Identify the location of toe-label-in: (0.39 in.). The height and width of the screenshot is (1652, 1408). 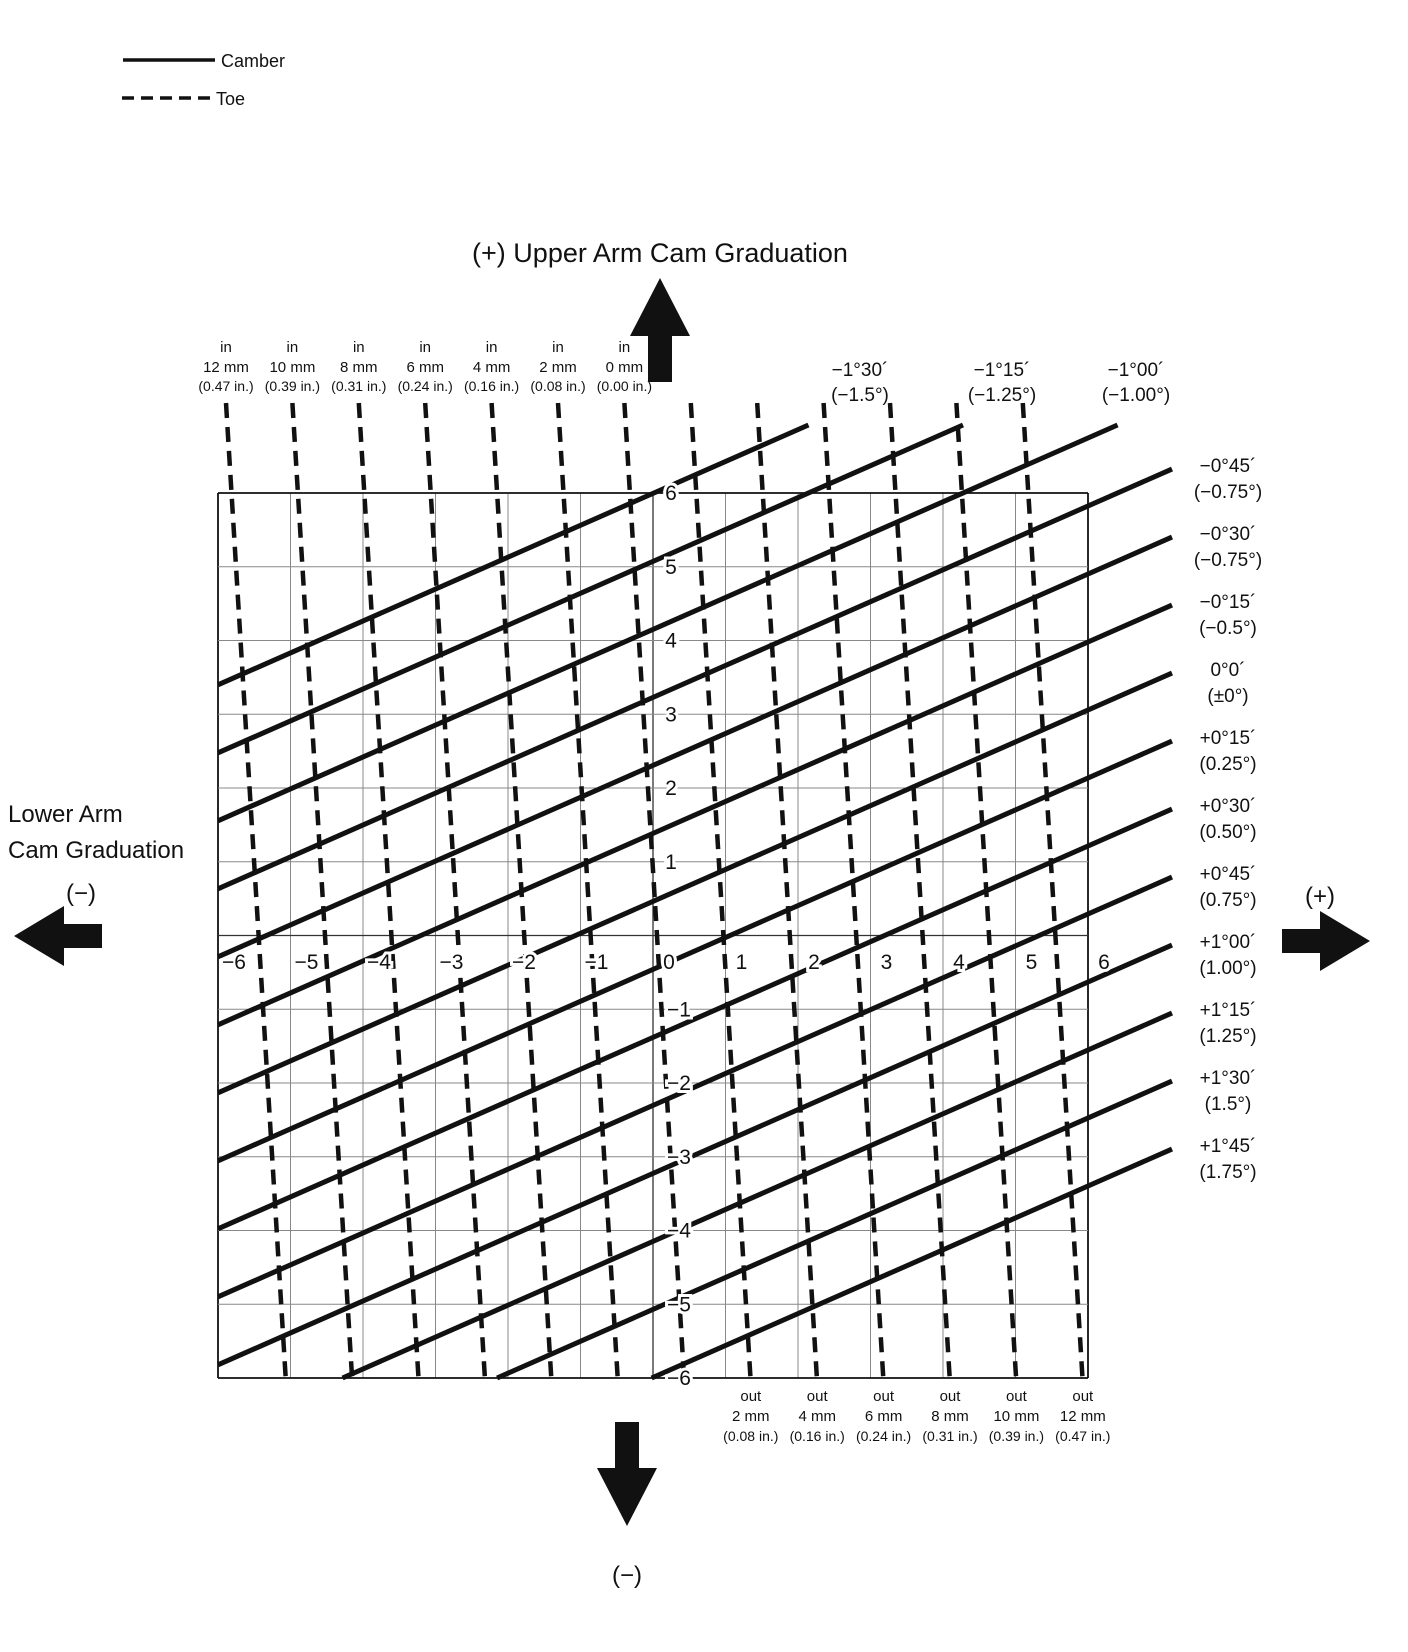
(292, 386).